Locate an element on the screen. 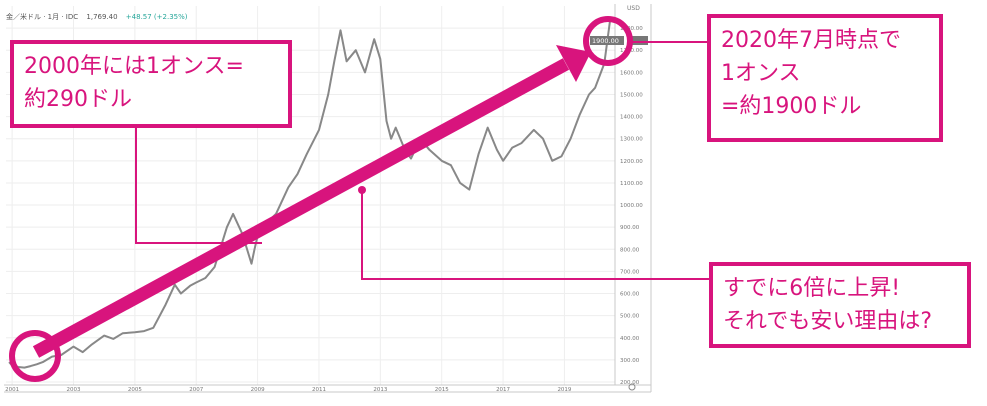 This screenshot has width=987, height=406. y-tick-label: 300.00 is located at coordinates (630, 361).